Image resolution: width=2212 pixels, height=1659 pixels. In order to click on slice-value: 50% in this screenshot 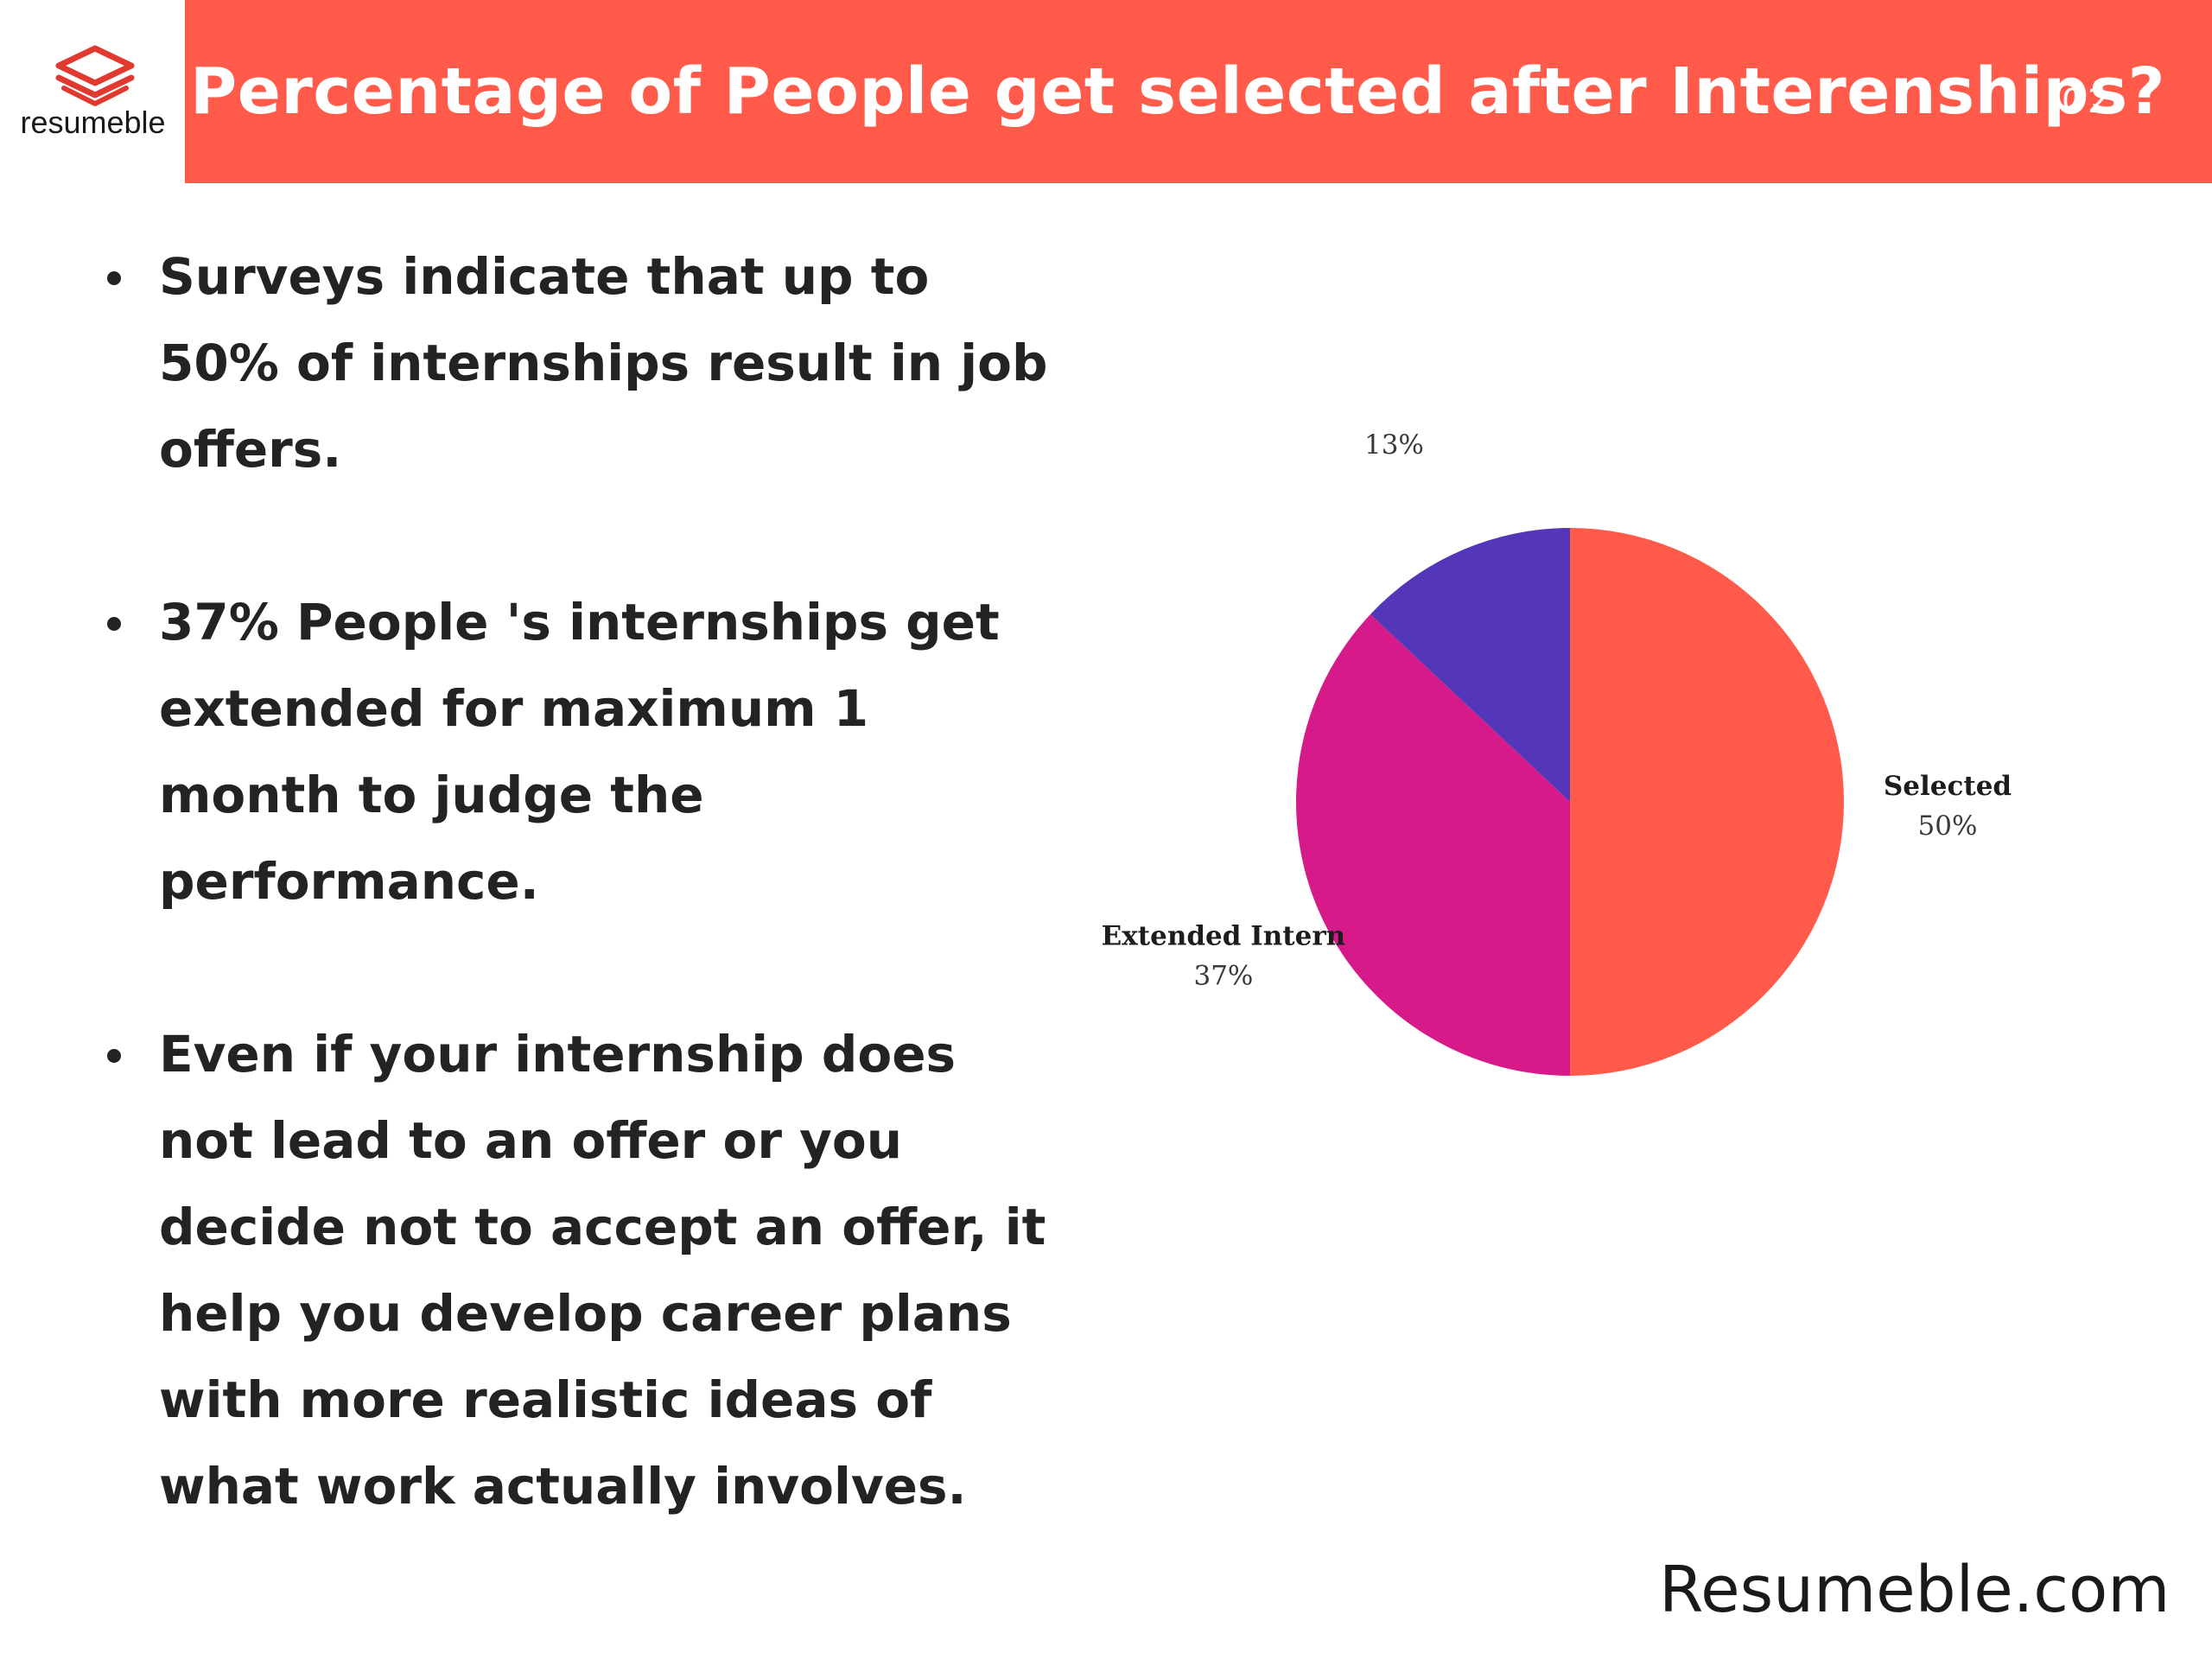, I will do `click(1948, 826)`.